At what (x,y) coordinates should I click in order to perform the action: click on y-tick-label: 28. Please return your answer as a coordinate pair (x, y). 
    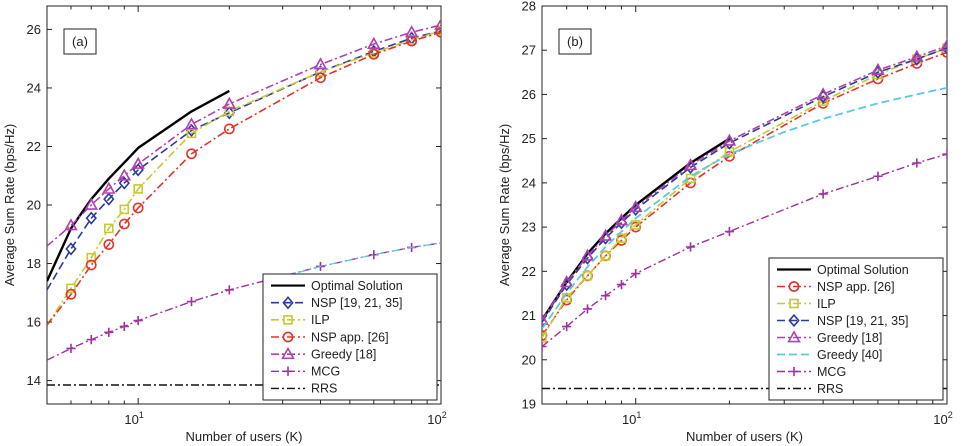
    Looking at the image, I should click on (529, 7).